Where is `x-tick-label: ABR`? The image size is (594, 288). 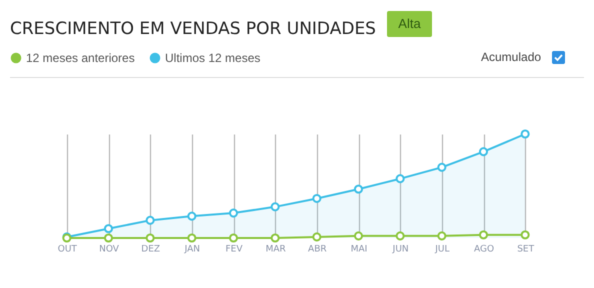 x-tick-label: ABR is located at coordinates (317, 249).